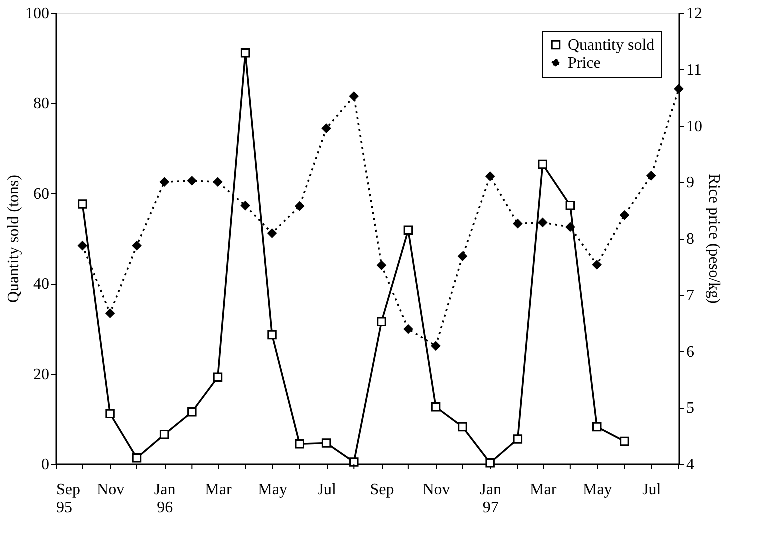  What do you see at coordinates (491, 499) in the screenshot?
I see `x-tick-label: Jan 97` at bounding box center [491, 499].